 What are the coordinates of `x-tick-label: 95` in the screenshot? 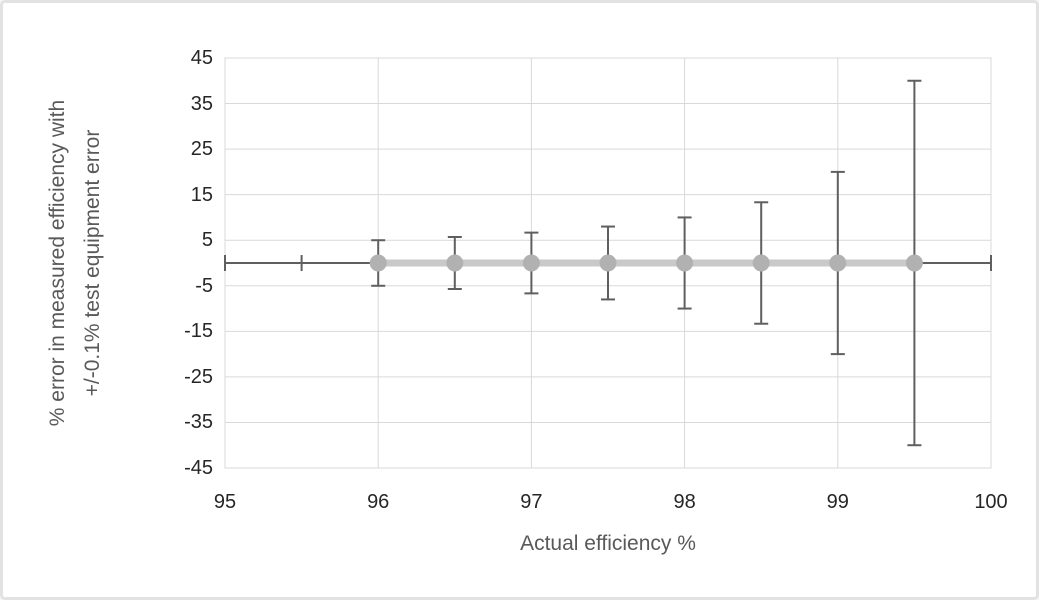 It's located at (225, 502).